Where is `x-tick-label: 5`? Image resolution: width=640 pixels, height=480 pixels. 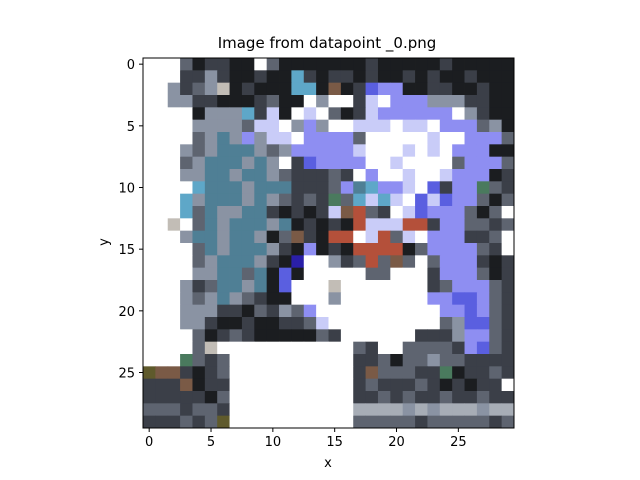 x-tick-label: 5 is located at coordinates (211, 442).